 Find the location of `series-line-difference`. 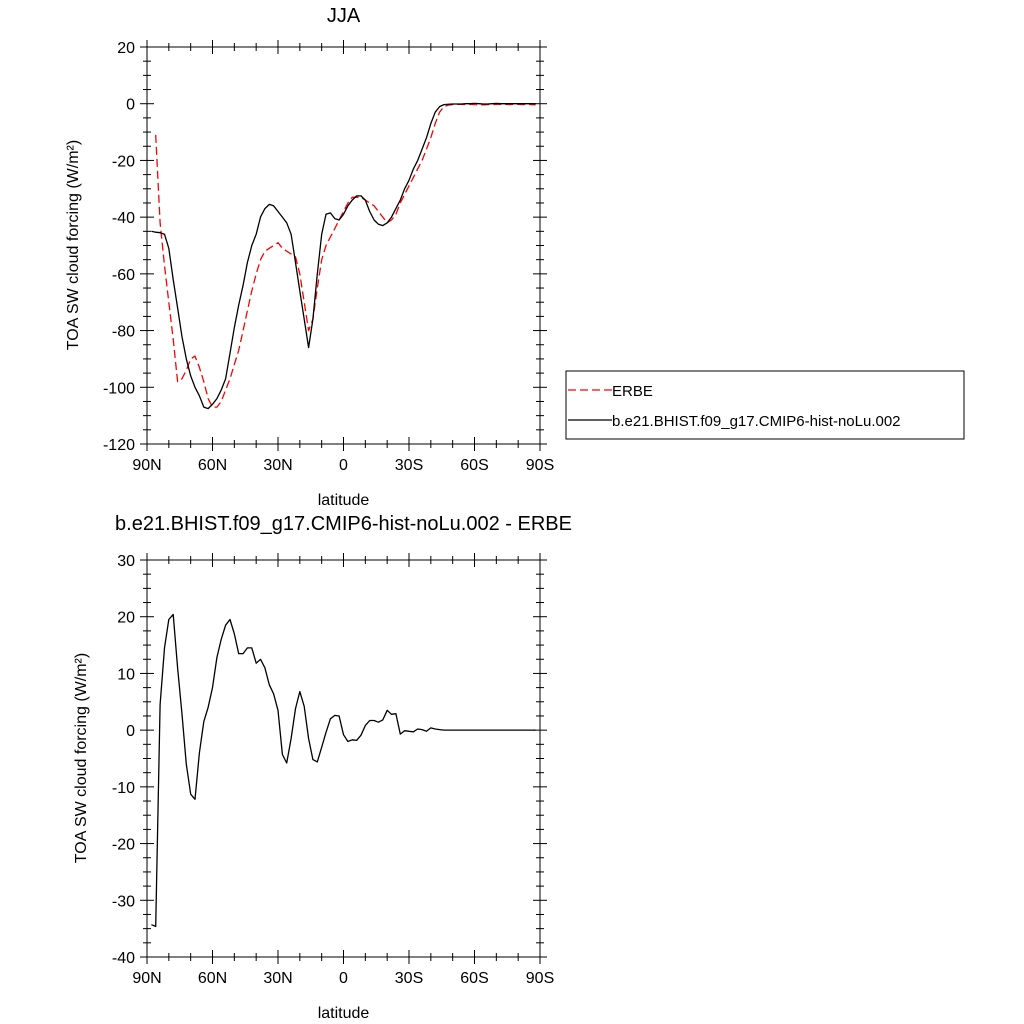

series-line-difference is located at coordinates (343, 770).